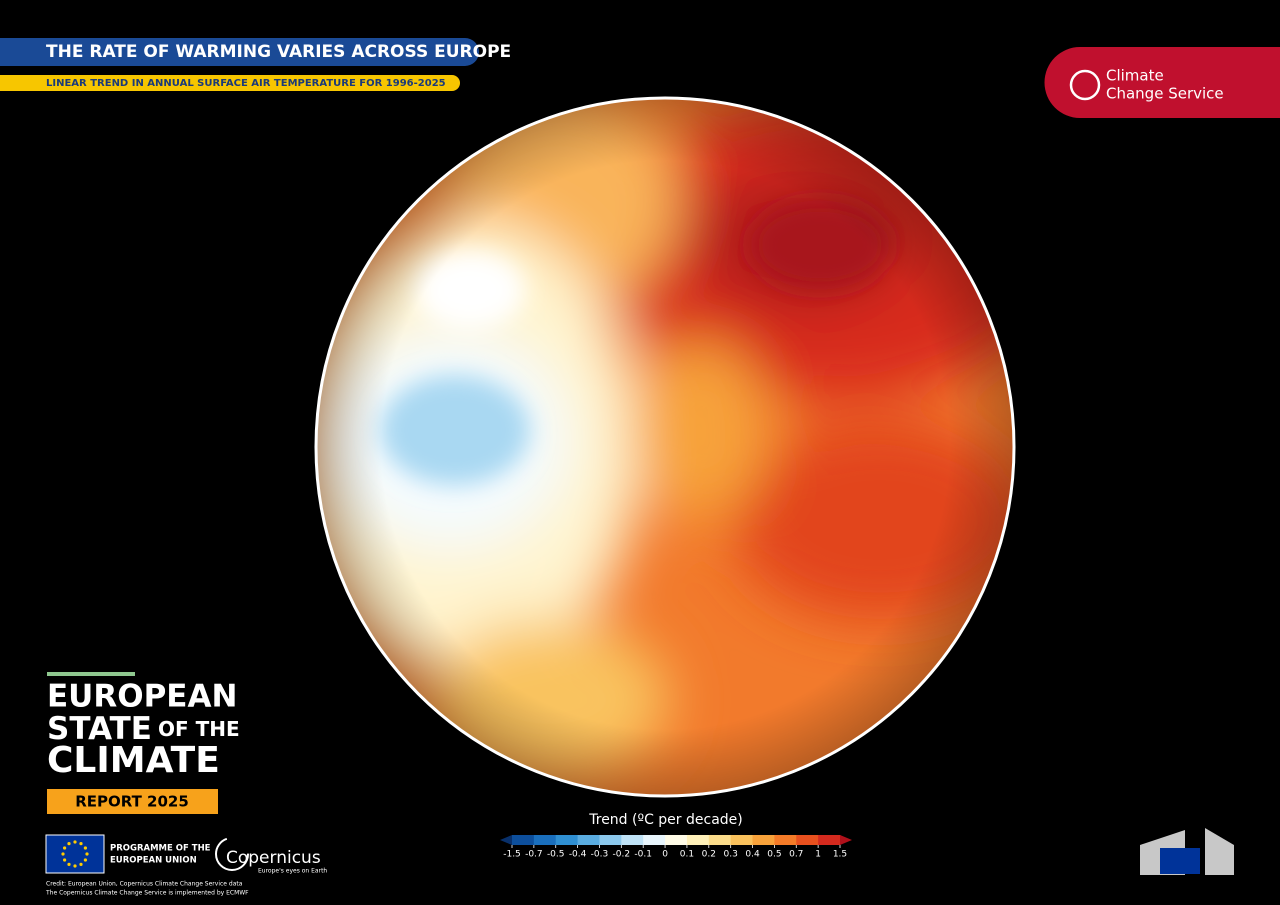 The width and height of the screenshot is (1280, 905). I want to click on colorbar-tick-label: 0.1, so click(687, 855).